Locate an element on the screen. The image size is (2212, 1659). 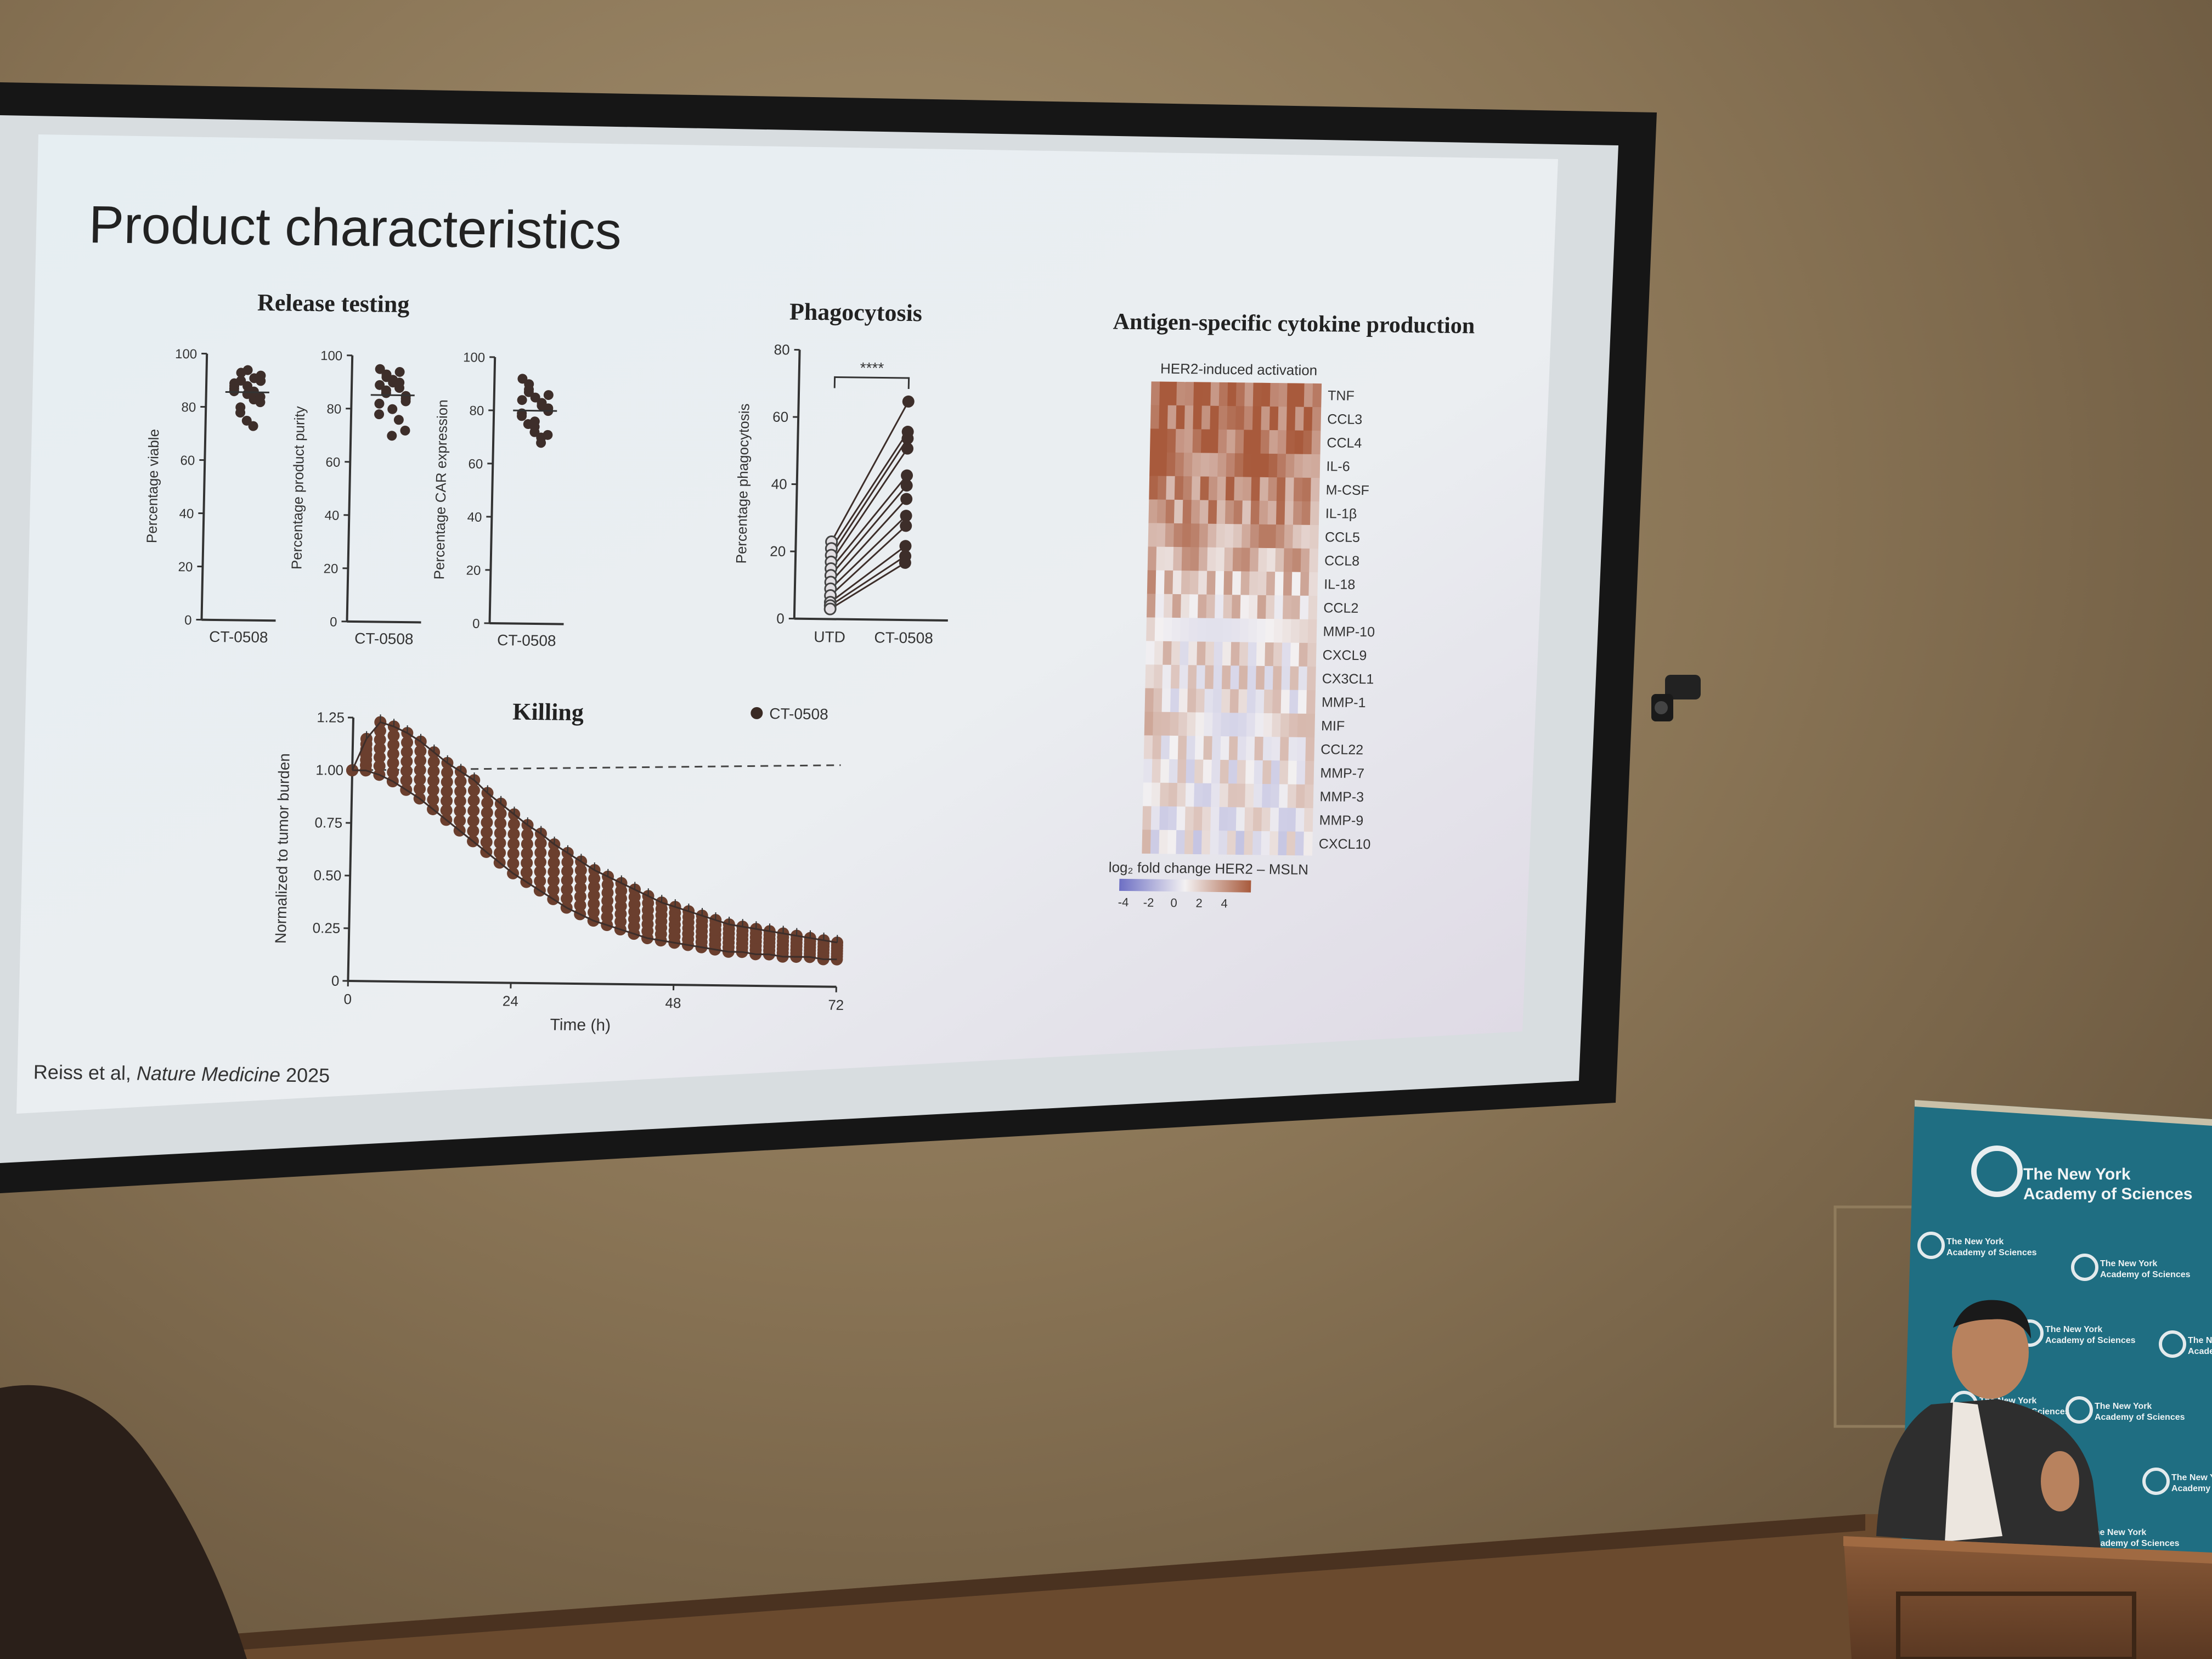
phago-xcat: UTD is located at coordinates (830, 637).